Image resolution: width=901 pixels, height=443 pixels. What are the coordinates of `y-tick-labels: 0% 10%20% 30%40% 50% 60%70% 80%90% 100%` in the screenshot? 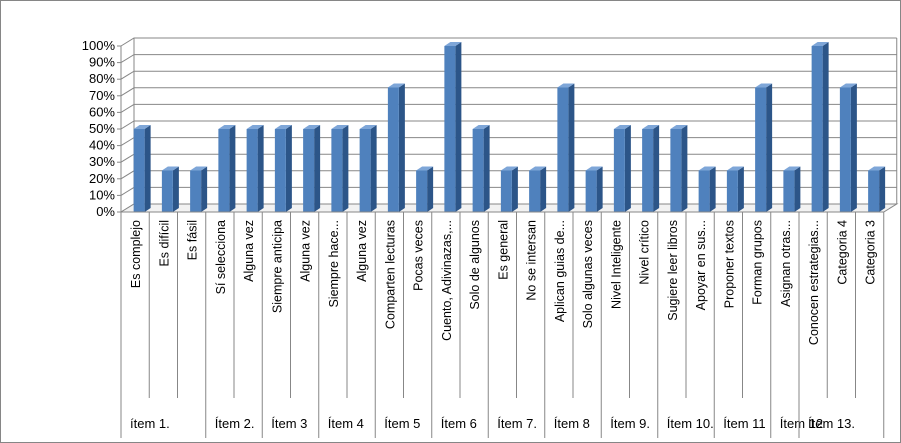 It's located at (99, 128).